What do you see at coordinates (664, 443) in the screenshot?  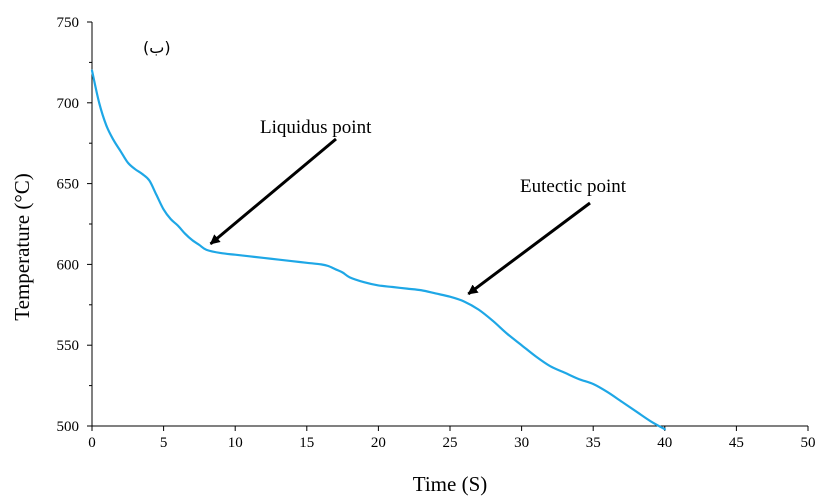 I see `x-tick-label: 40` at bounding box center [664, 443].